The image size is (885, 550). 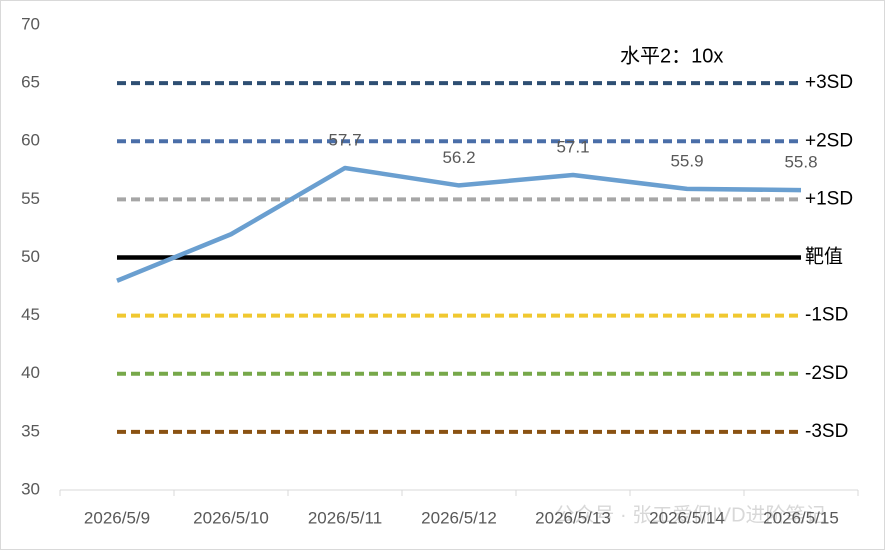 I want to click on x-tick-label: 2026/5/15, so click(x=801, y=517).